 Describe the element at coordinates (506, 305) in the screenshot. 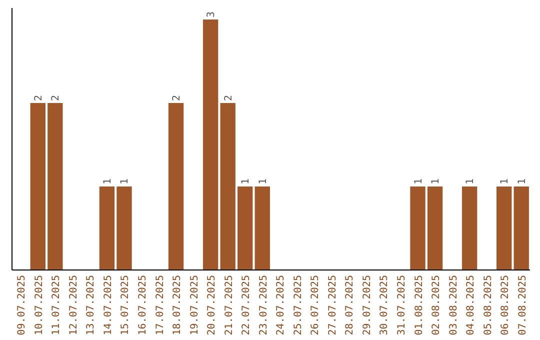

I see `x-tick-label: 06.08.2025` at that location.